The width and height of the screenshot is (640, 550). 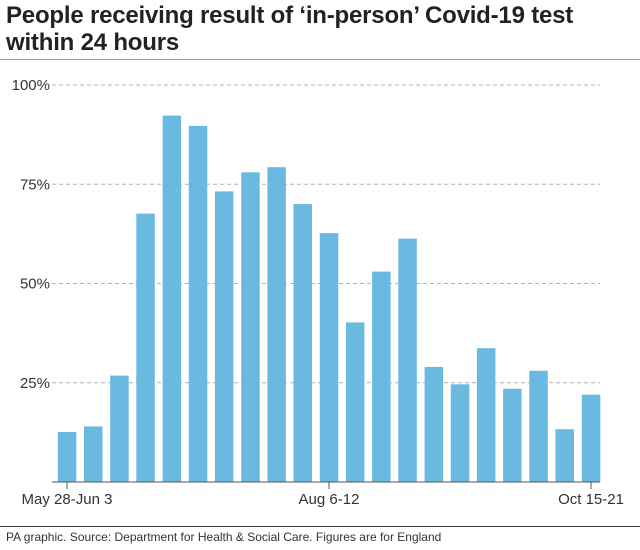 I want to click on y-tick-label: 50%, so click(x=35, y=284).